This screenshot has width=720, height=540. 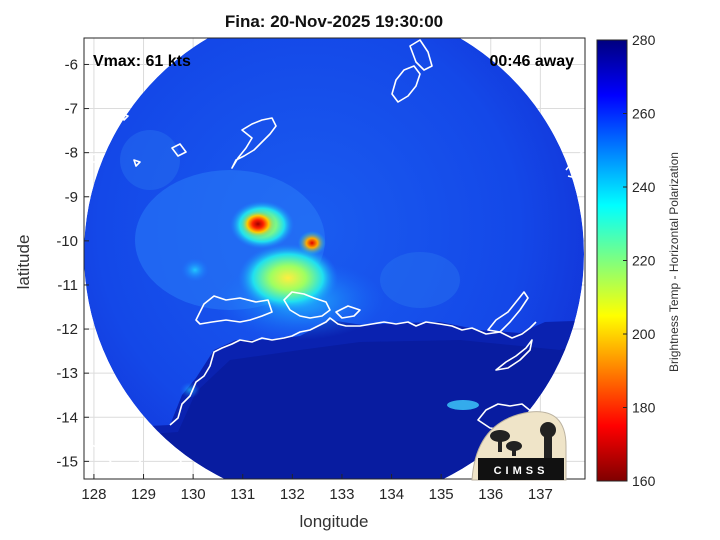 I want to click on coastline-east-islands, so click(x=508, y=312).